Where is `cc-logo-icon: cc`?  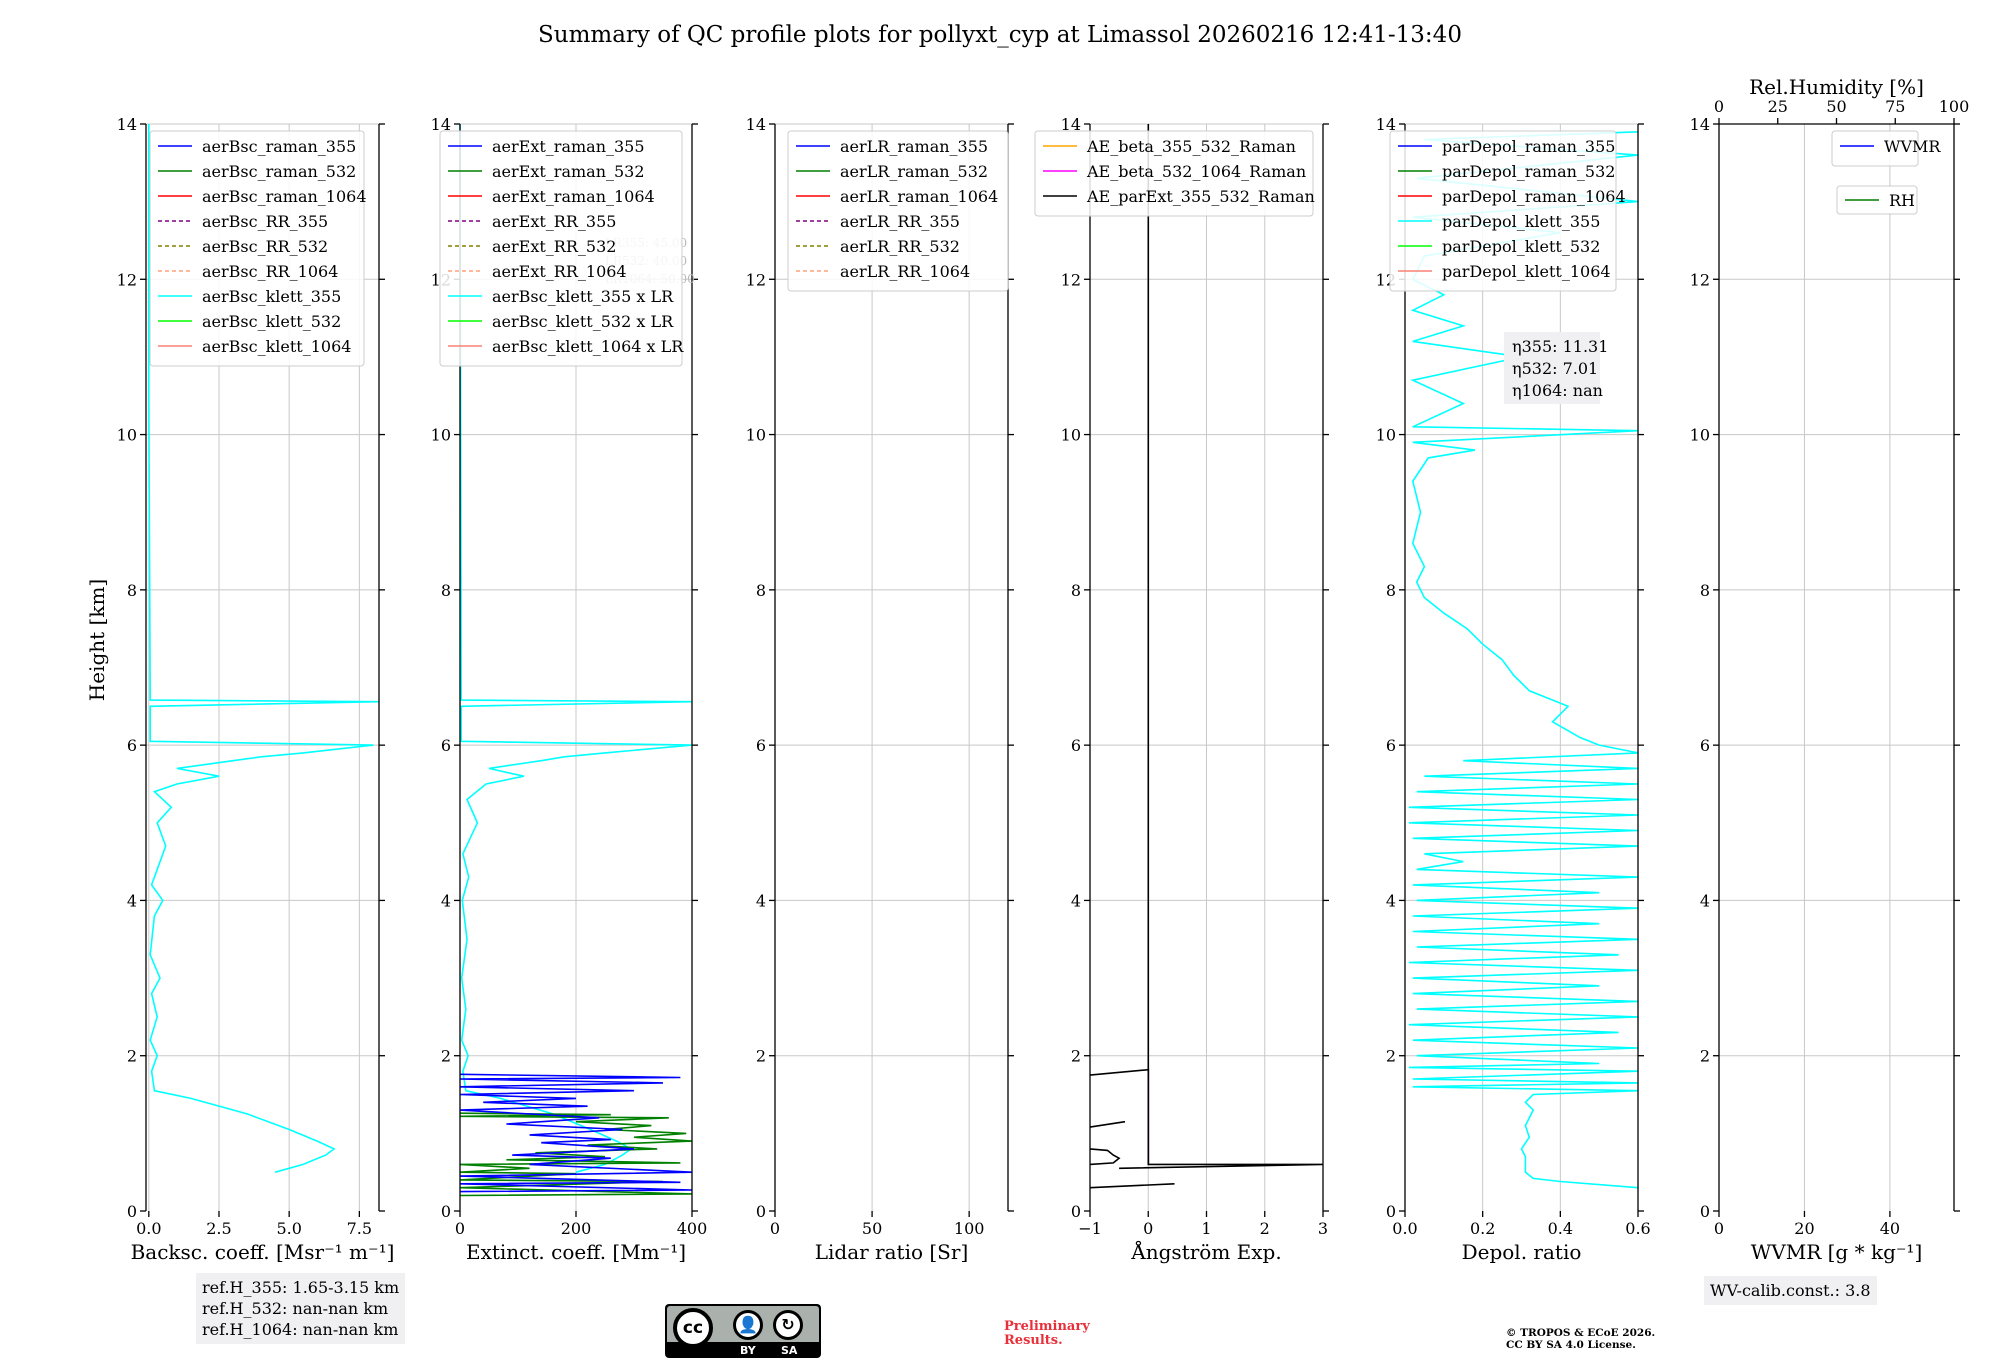 cc-logo-icon: cc is located at coordinates (693, 1328).